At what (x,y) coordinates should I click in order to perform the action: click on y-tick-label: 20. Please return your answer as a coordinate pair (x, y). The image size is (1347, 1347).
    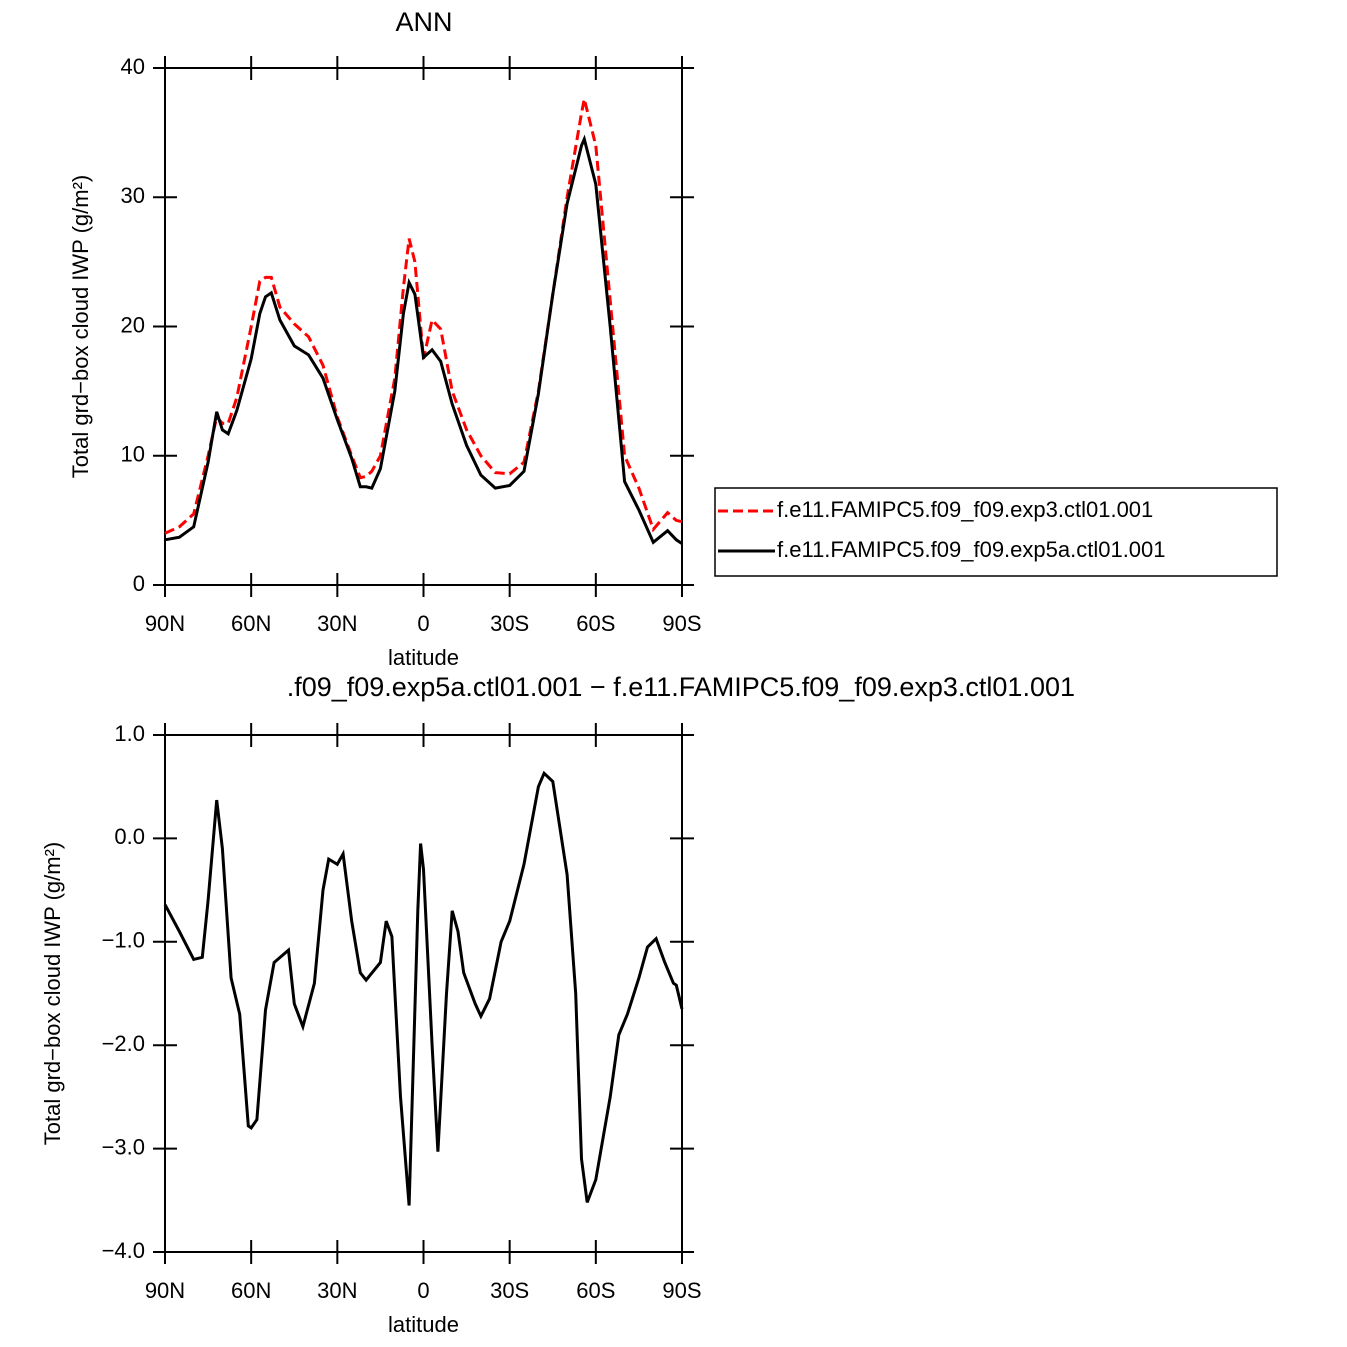
    Looking at the image, I should click on (133, 324).